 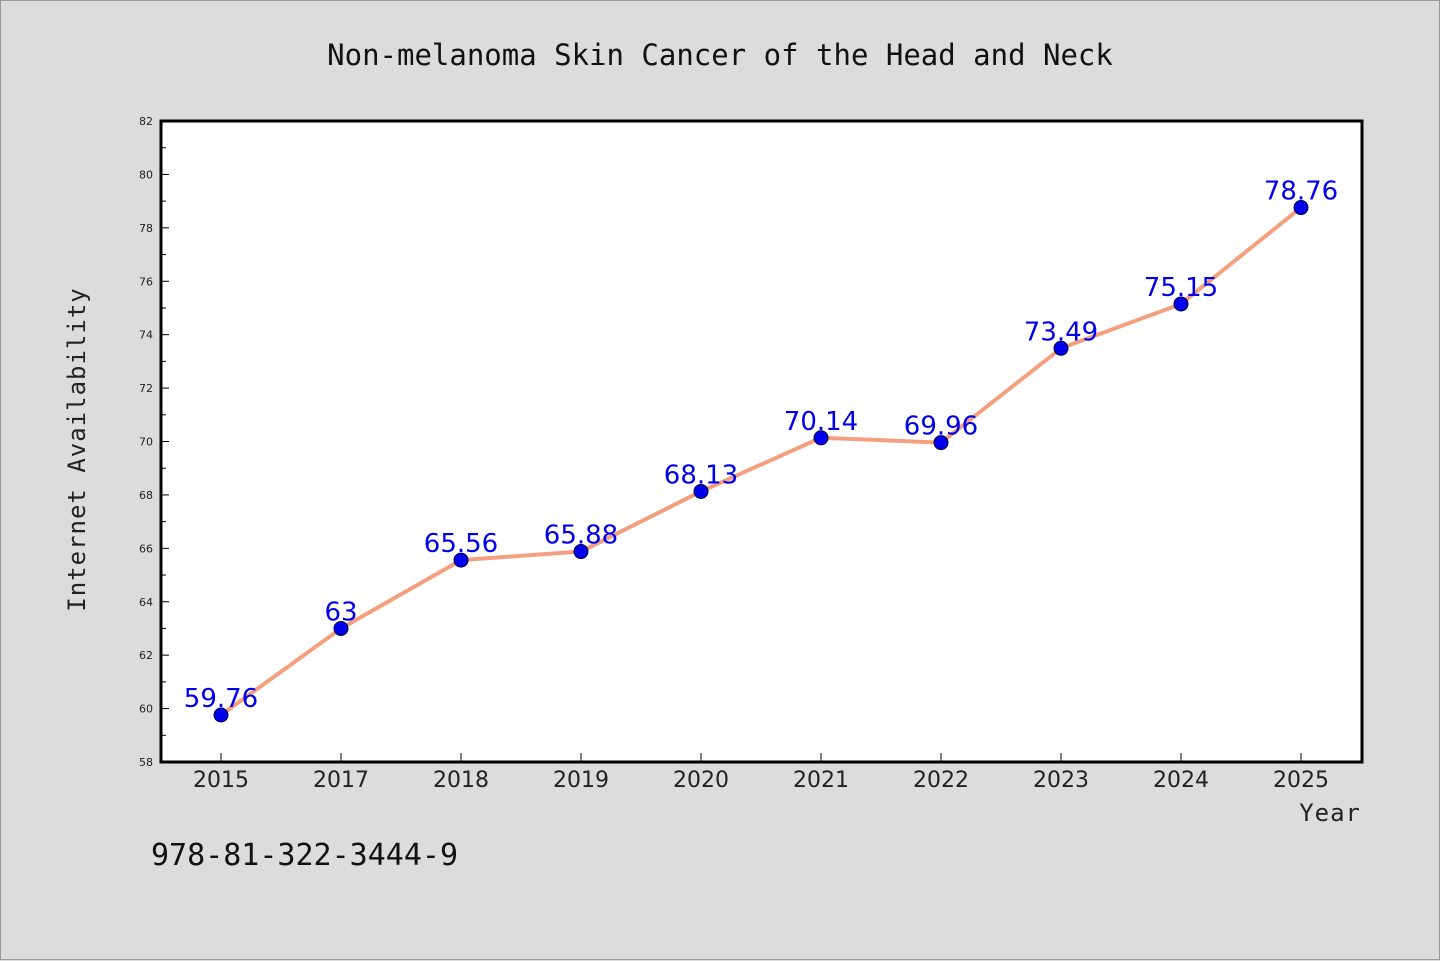 I want to click on y-tick-label: 76, so click(x=146, y=281).